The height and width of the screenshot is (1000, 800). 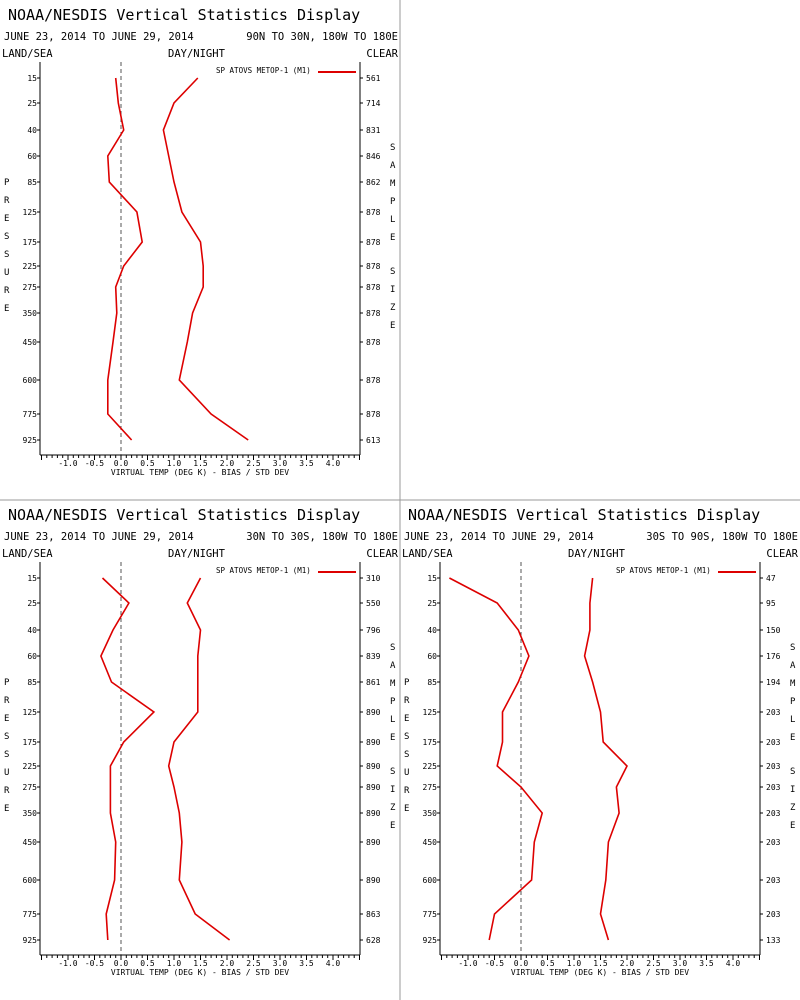 What do you see at coordinates (392, 720) in the screenshot?
I see `sample-axis-letter: L` at bounding box center [392, 720].